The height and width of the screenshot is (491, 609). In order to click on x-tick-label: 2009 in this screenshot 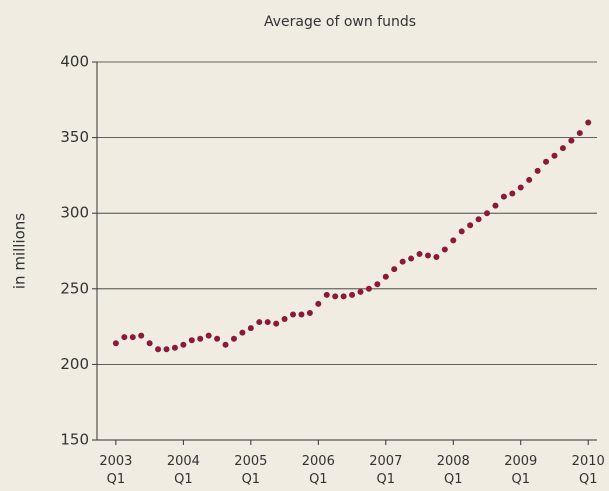, I will do `click(520, 461)`.